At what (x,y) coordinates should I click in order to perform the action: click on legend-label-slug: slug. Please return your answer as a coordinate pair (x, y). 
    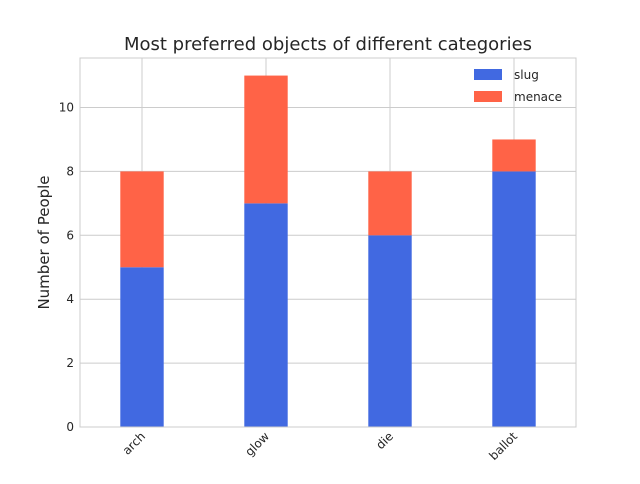
    Looking at the image, I should click on (526, 75).